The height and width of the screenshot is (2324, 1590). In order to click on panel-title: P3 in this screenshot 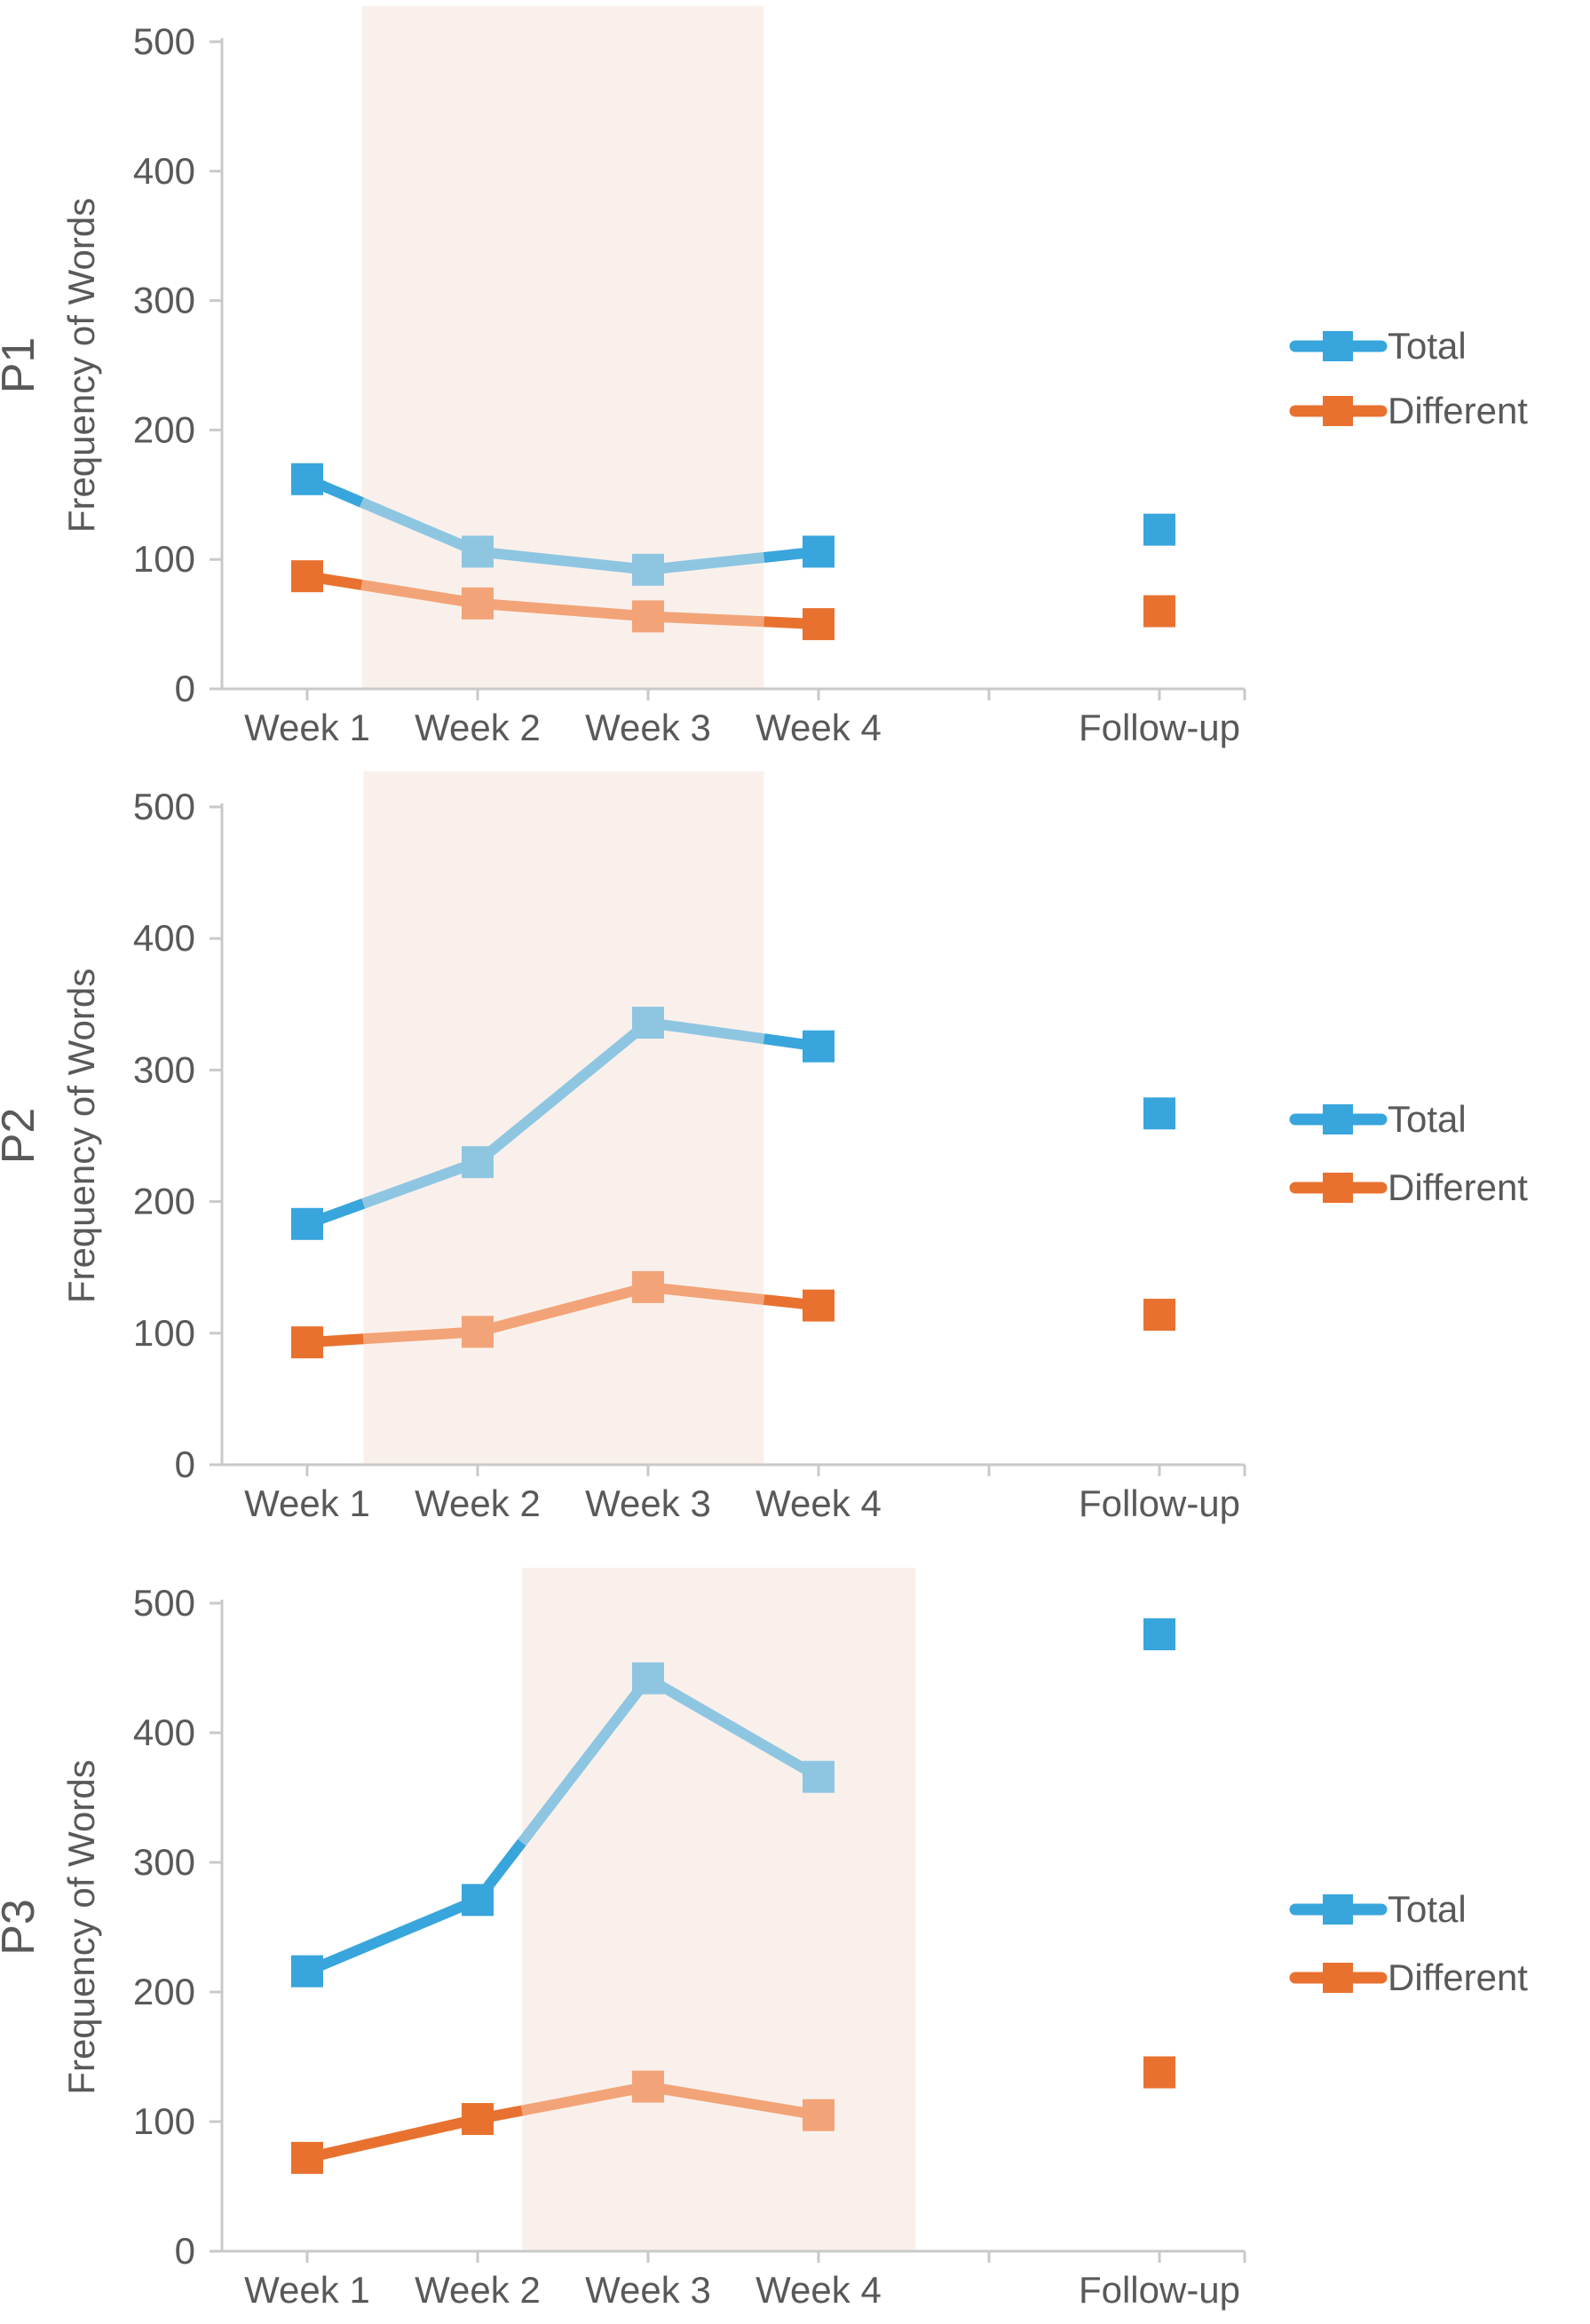, I will do `click(22, 1927)`.